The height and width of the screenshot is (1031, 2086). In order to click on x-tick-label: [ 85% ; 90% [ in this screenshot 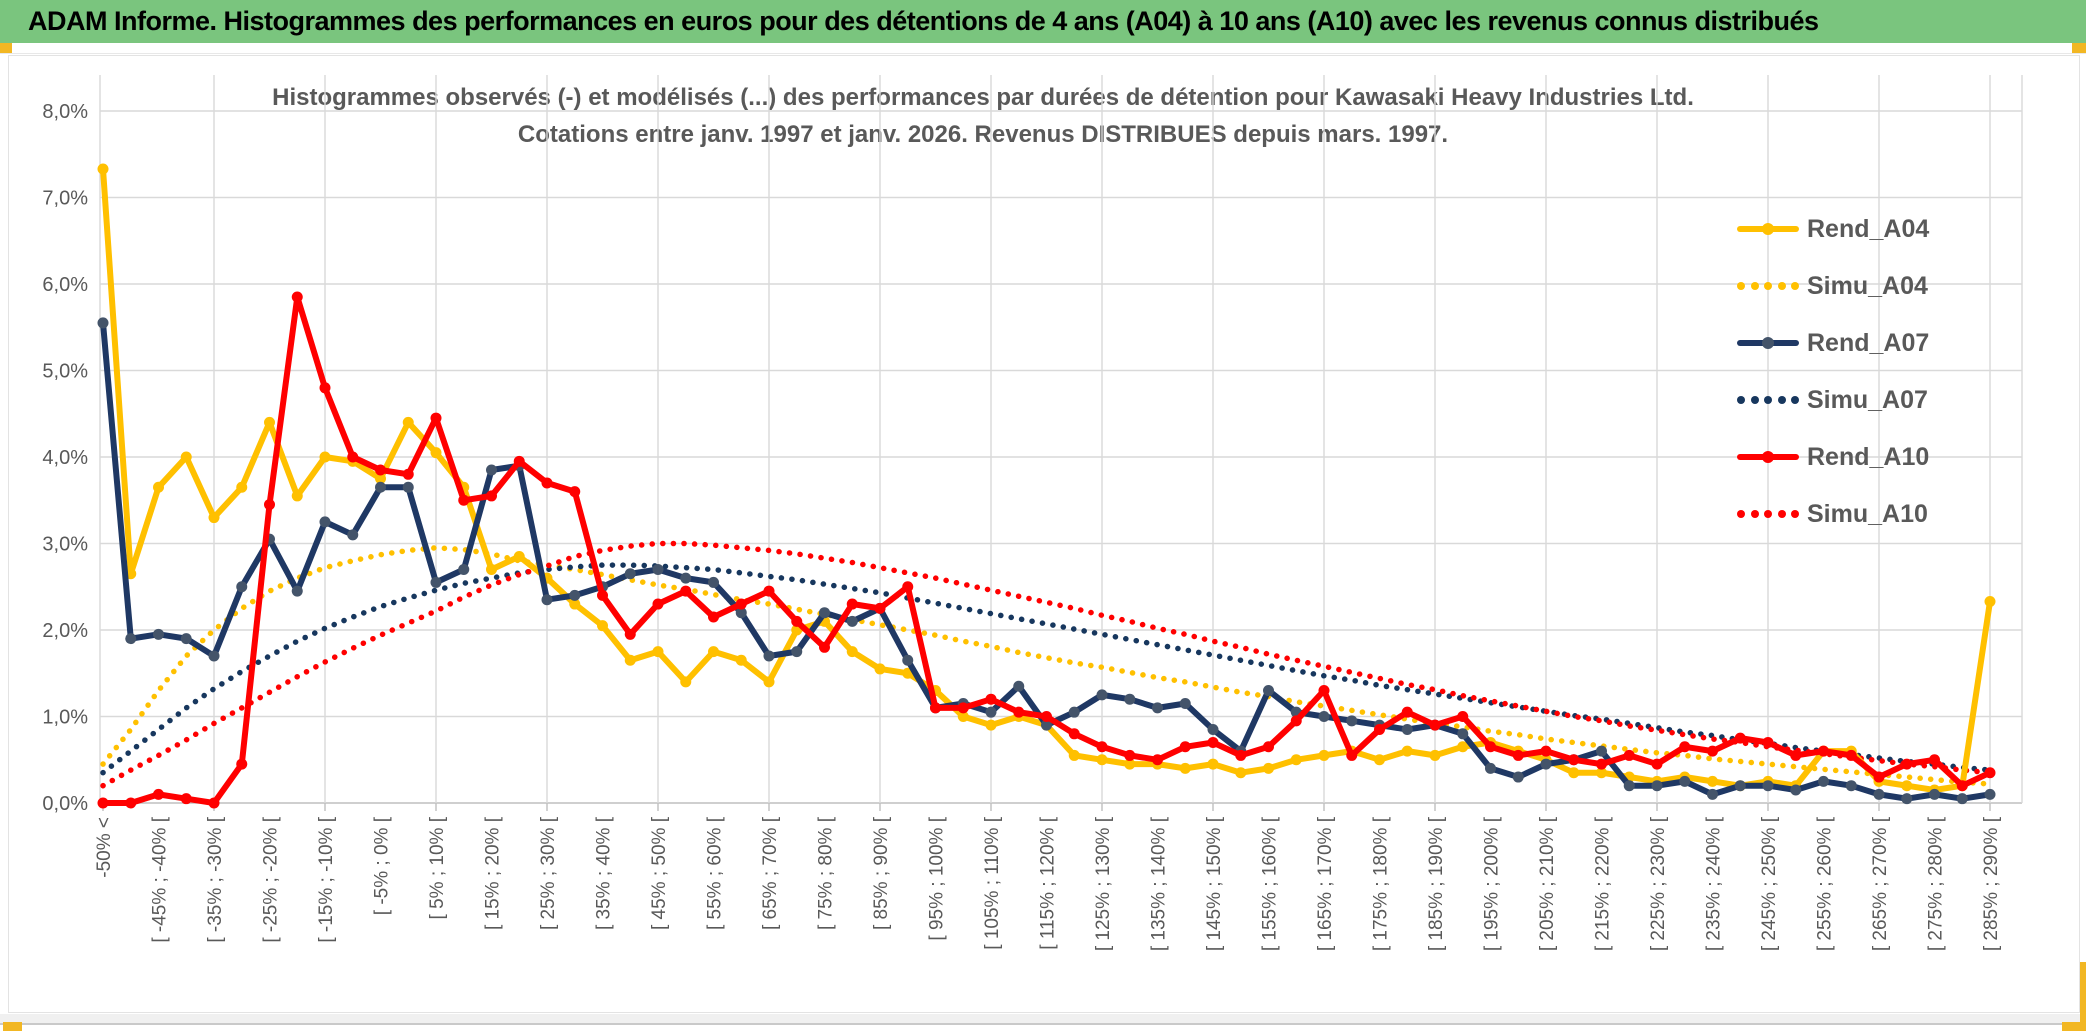, I will do `click(881, 873)`.